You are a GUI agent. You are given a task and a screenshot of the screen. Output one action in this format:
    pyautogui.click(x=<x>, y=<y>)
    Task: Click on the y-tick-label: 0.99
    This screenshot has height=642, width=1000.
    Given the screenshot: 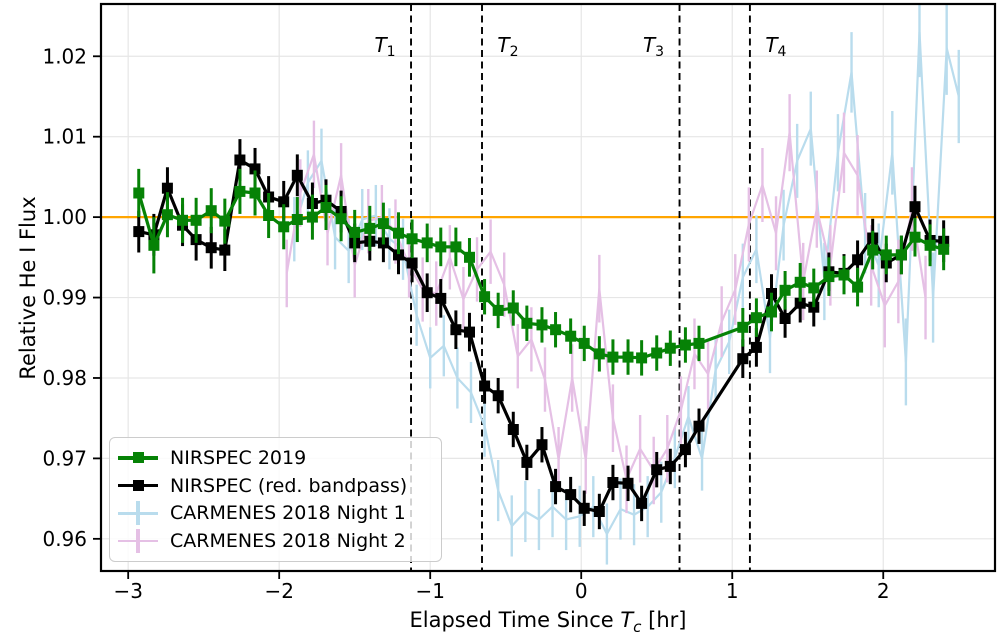 What is the action you would take?
    pyautogui.click(x=64, y=298)
    